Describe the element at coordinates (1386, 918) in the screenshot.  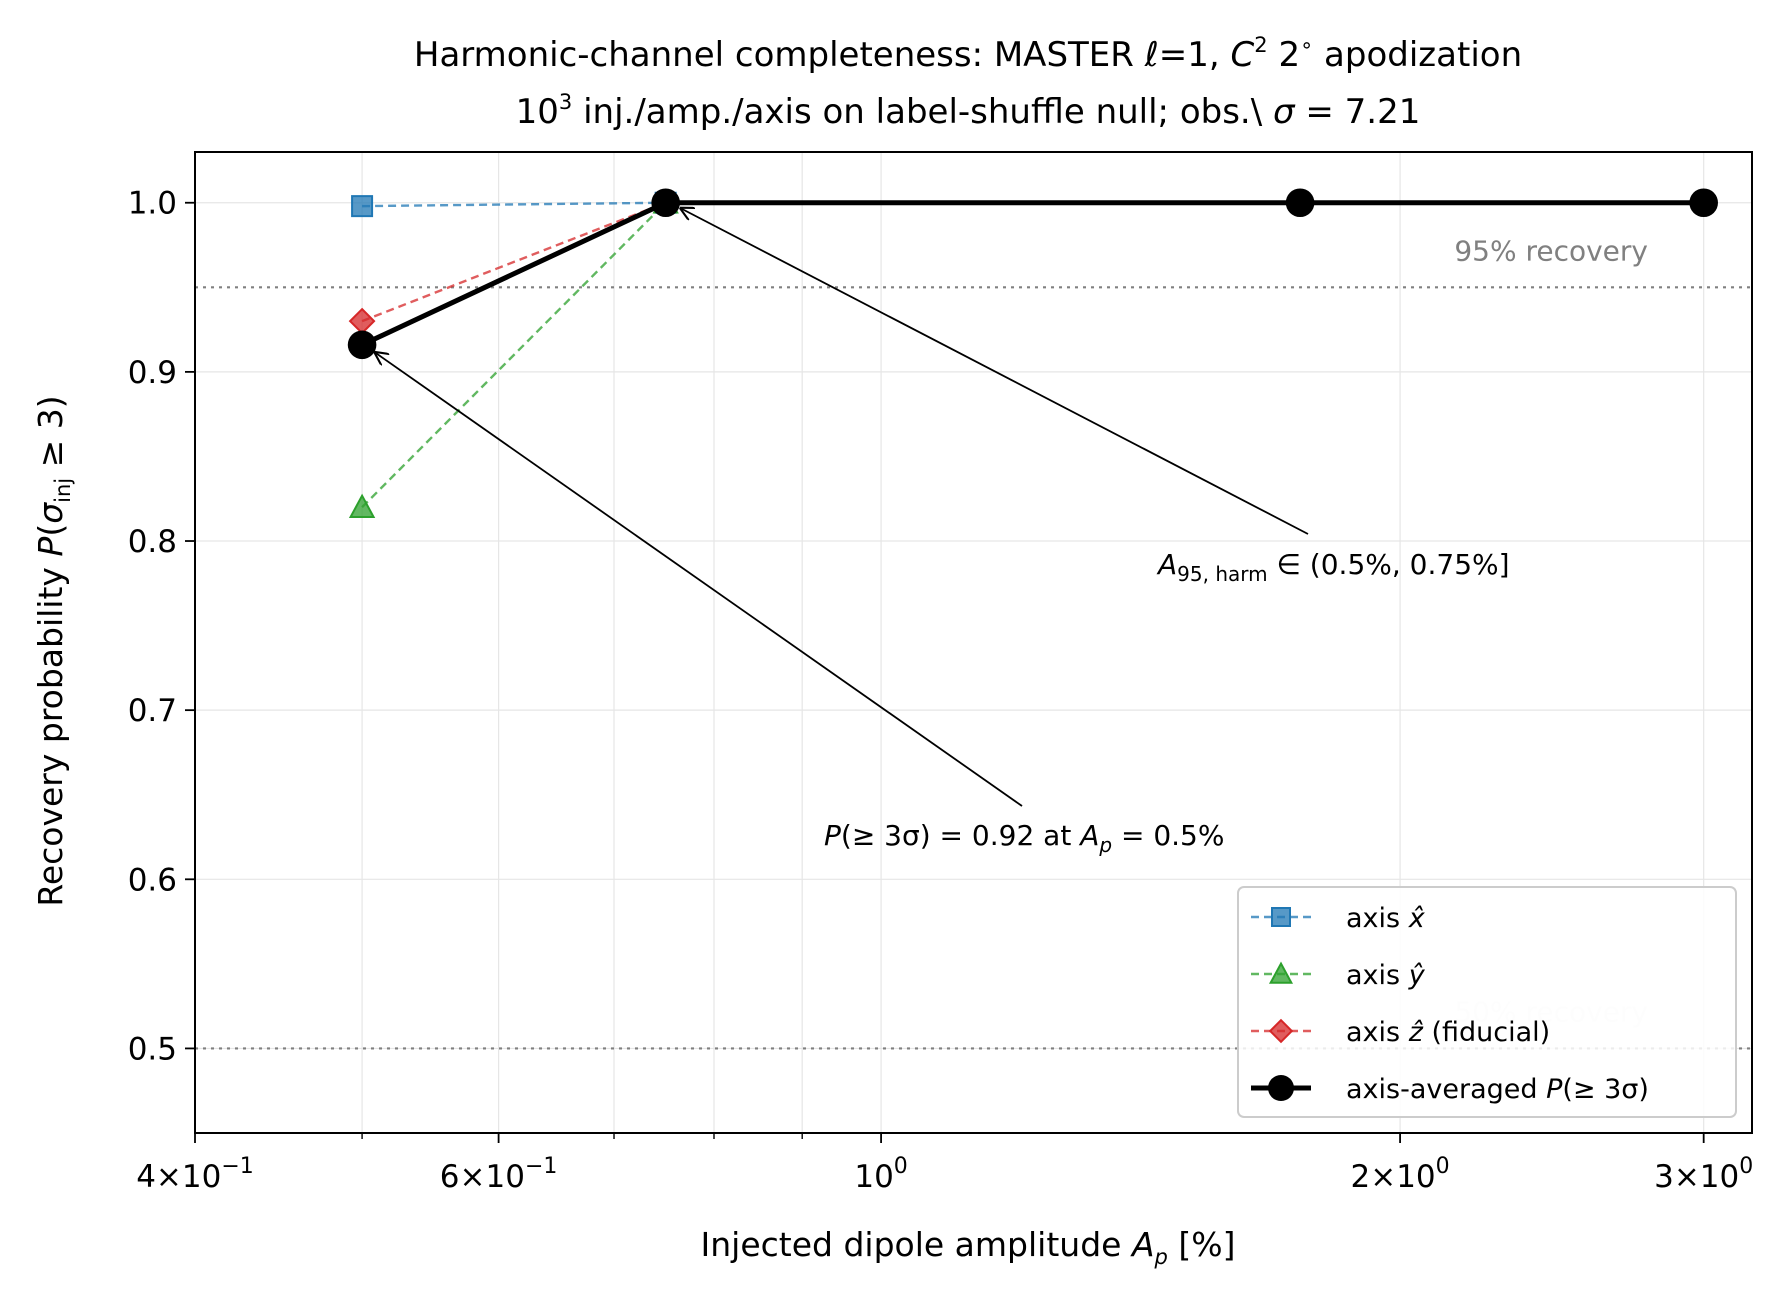
I see `legend-label: axis x̂` at that location.